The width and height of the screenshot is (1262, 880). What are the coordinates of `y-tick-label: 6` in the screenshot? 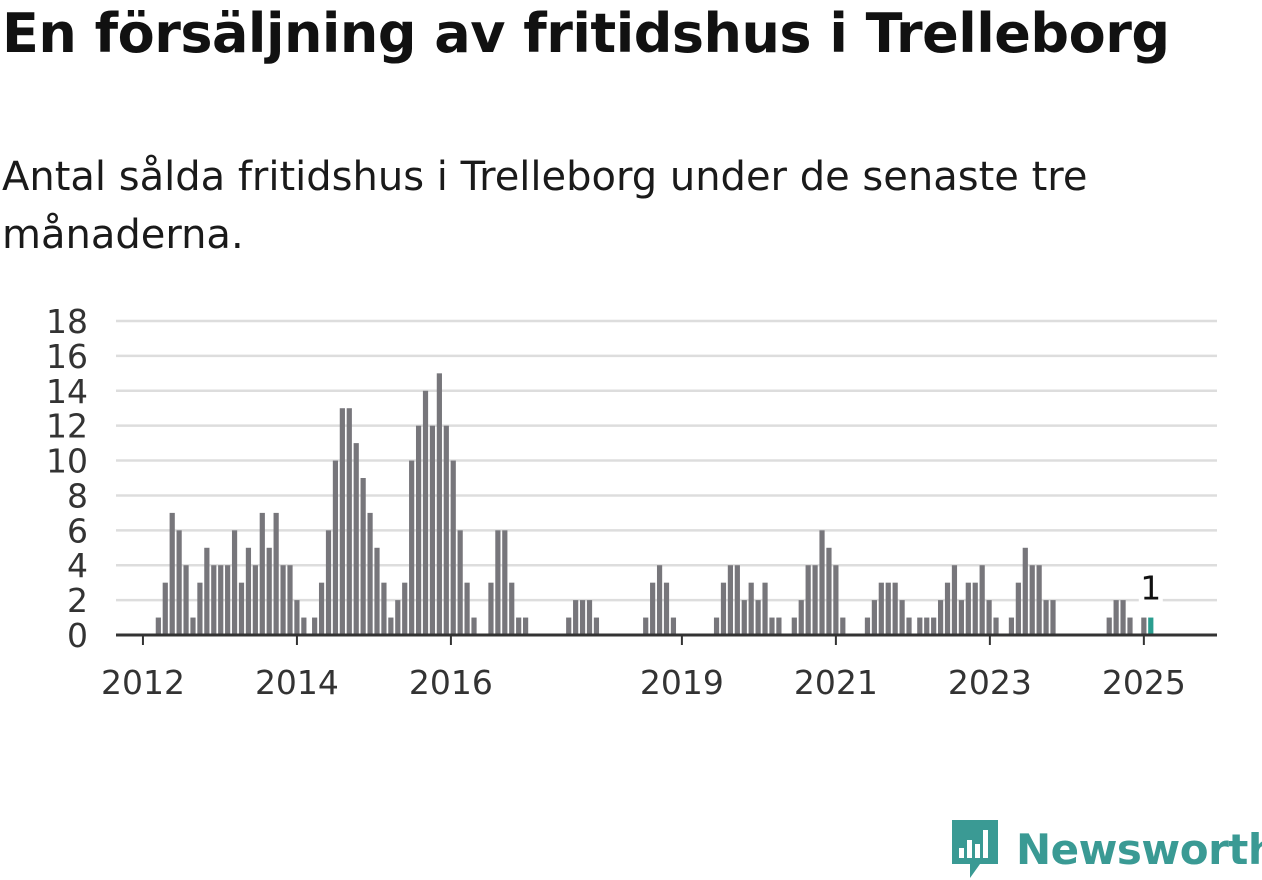 It's located at (77, 530).